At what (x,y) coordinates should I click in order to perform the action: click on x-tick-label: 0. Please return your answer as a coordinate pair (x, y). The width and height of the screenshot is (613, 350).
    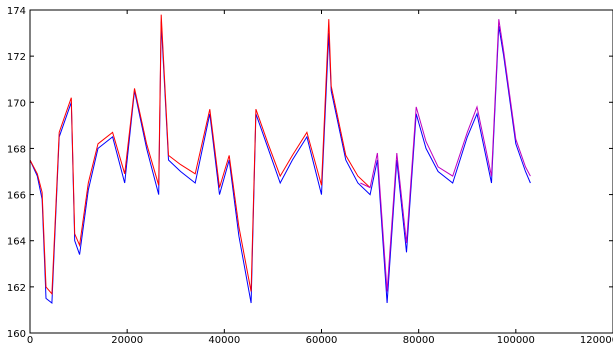
    Looking at the image, I should click on (30, 340).